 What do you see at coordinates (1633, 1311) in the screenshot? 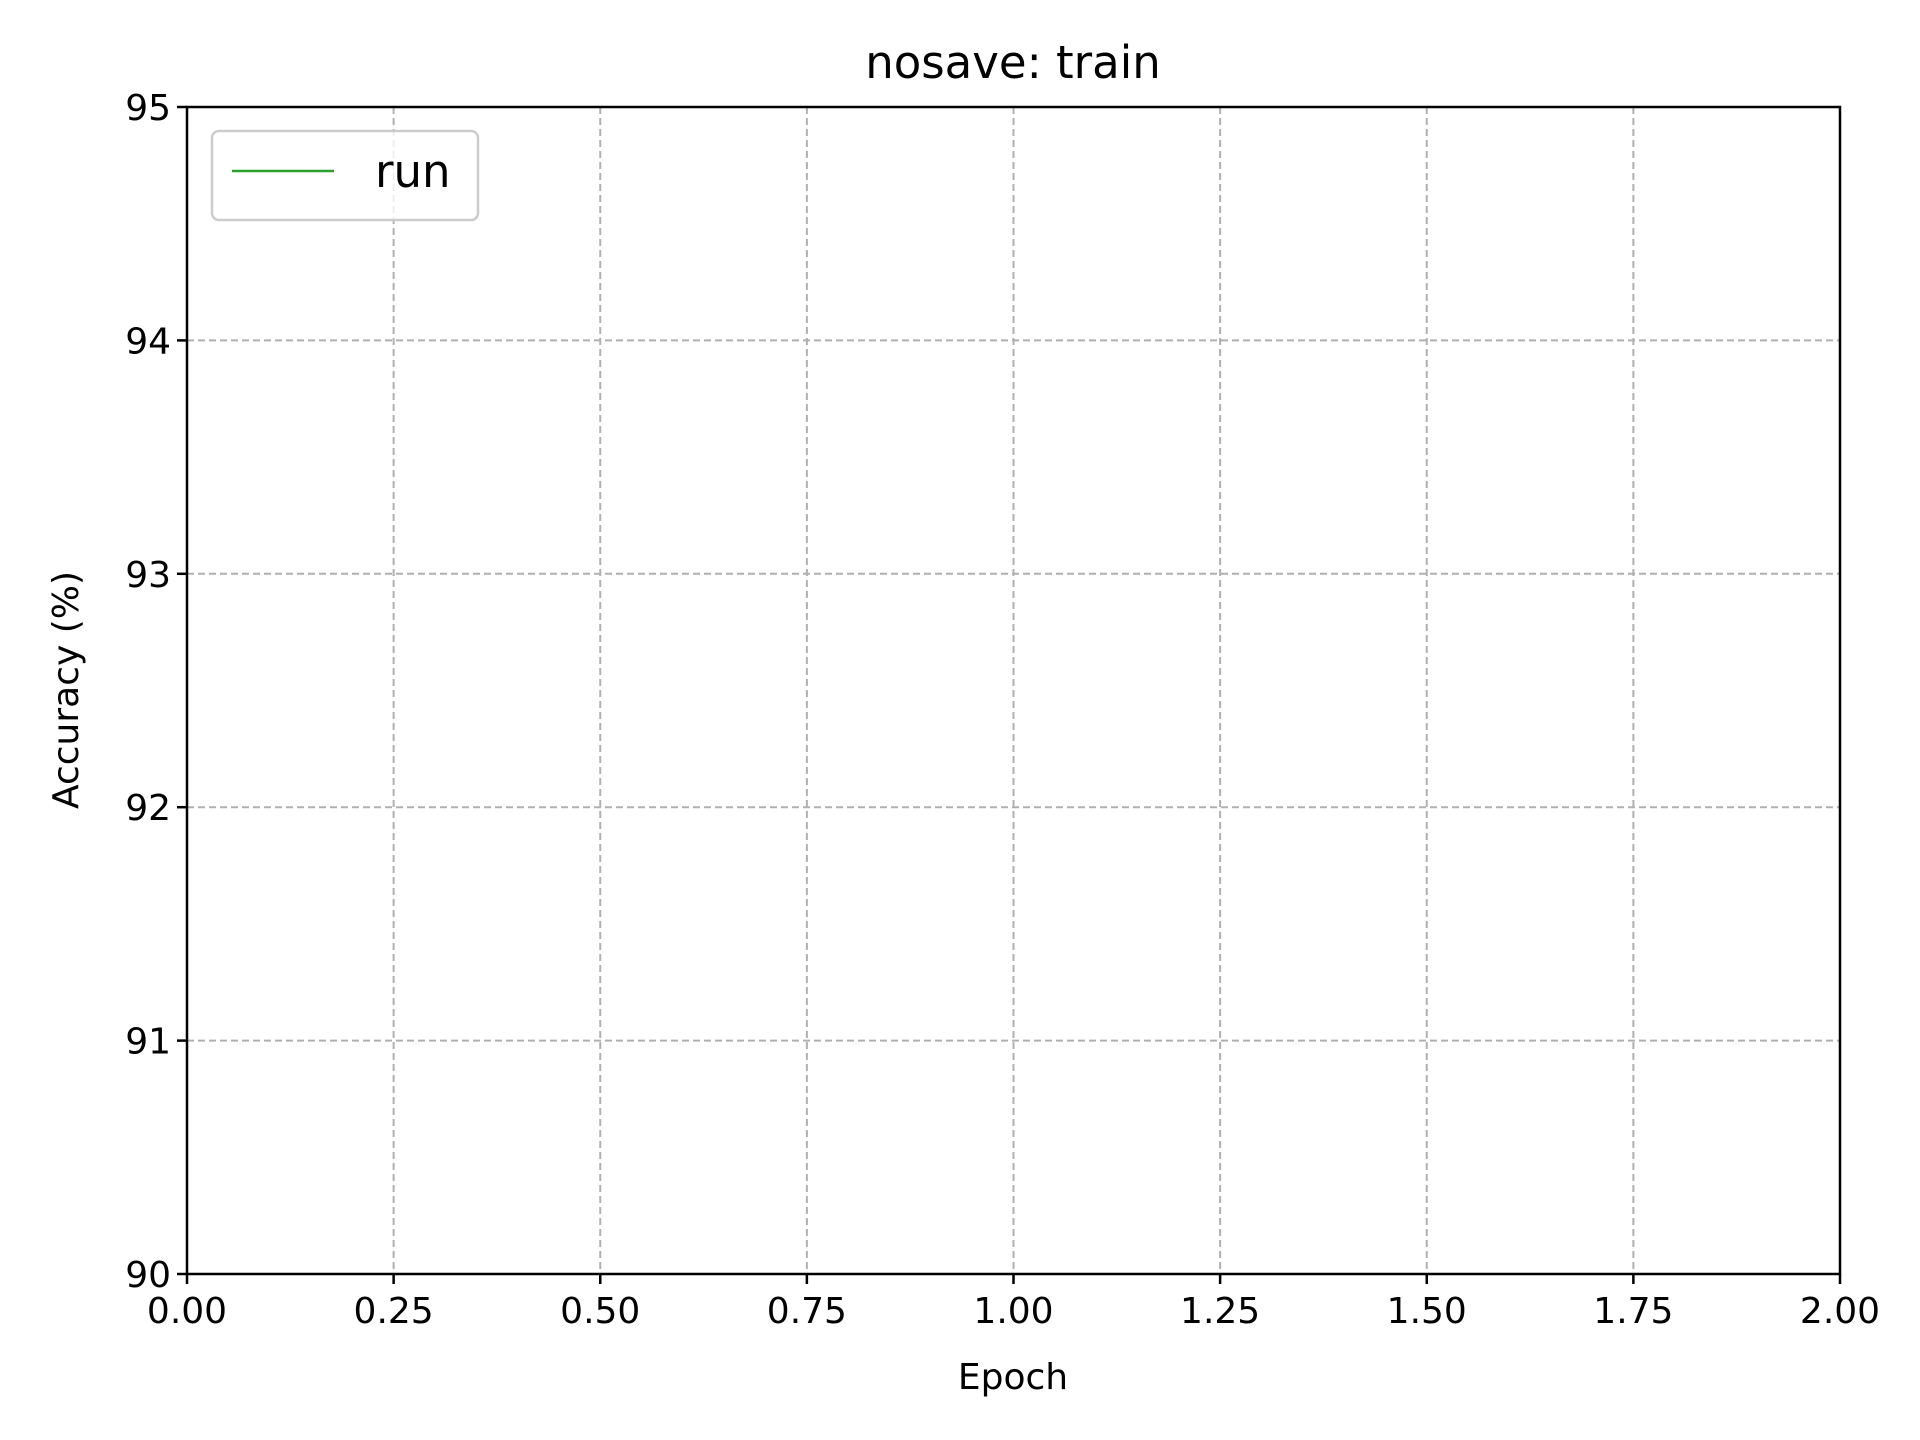
I see `x-tick-label: 1.75` at bounding box center [1633, 1311].